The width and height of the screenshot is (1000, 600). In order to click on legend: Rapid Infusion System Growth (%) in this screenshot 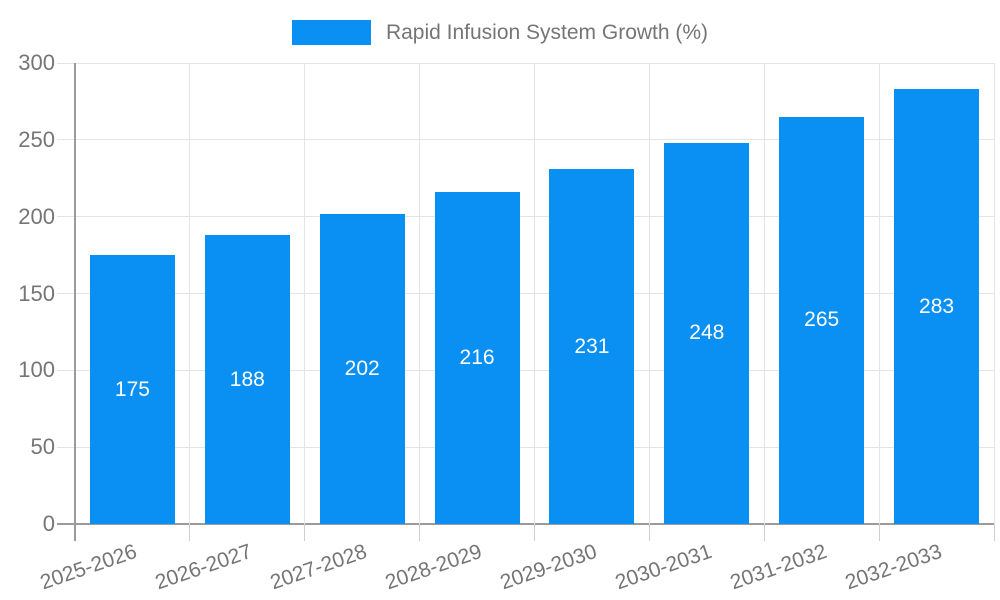, I will do `click(500, 32)`.